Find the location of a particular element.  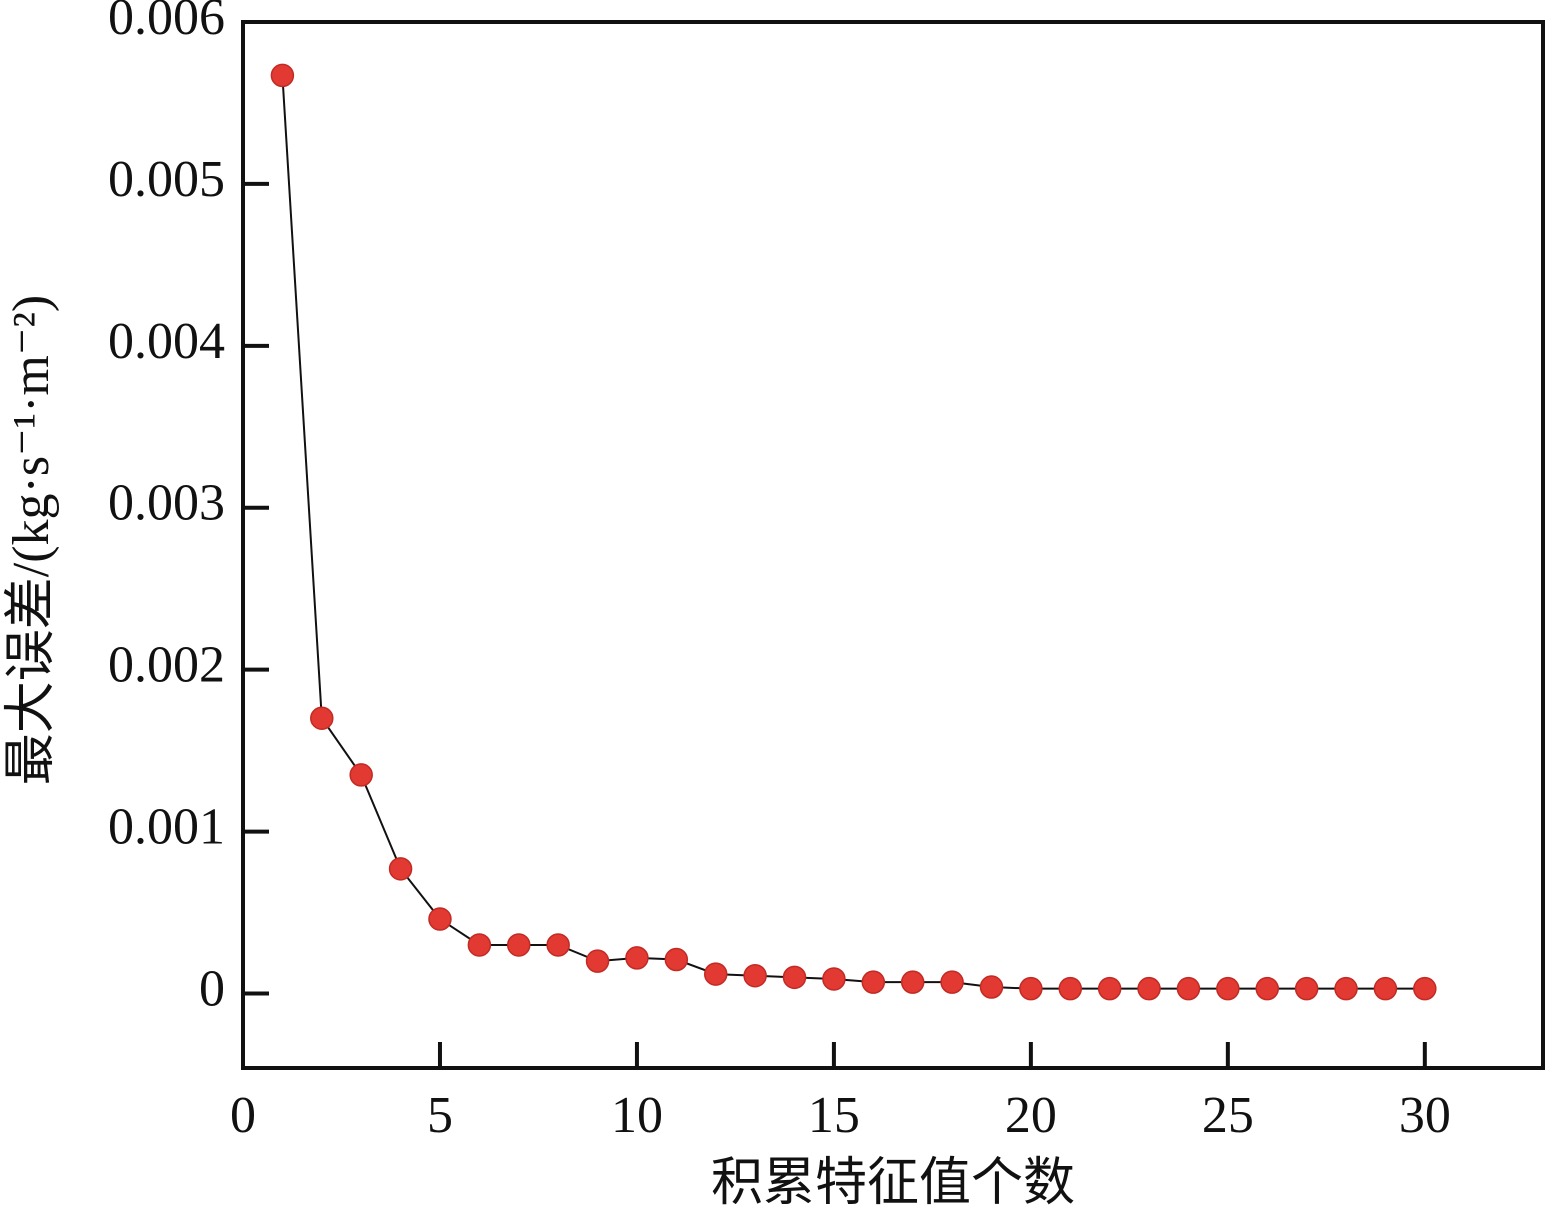

y-tick-label: 0.003 is located at coordinates (166, 503).